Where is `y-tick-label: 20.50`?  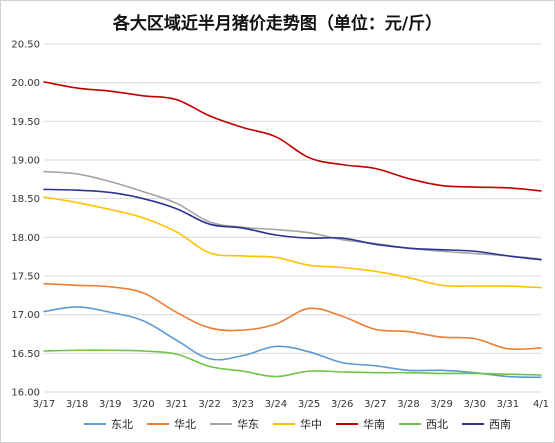 y-tick-label: 20.50 is located at coordinates (25, 45).